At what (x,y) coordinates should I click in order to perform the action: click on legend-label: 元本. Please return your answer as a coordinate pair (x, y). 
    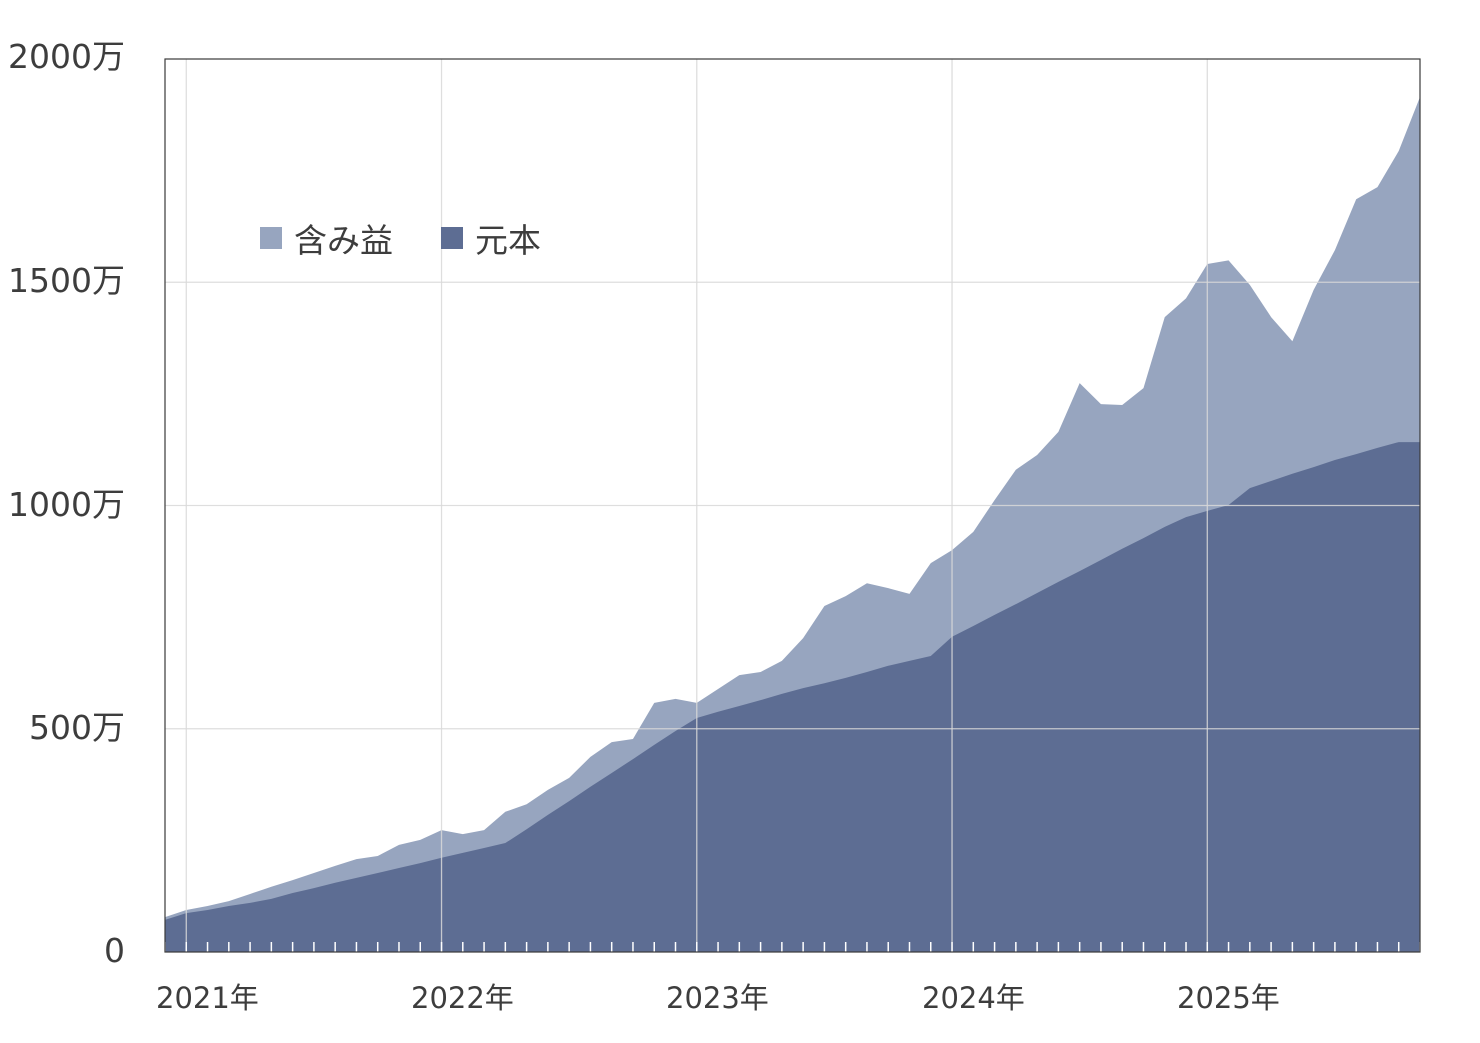
    Looking at the image, I should click on (508, 240).